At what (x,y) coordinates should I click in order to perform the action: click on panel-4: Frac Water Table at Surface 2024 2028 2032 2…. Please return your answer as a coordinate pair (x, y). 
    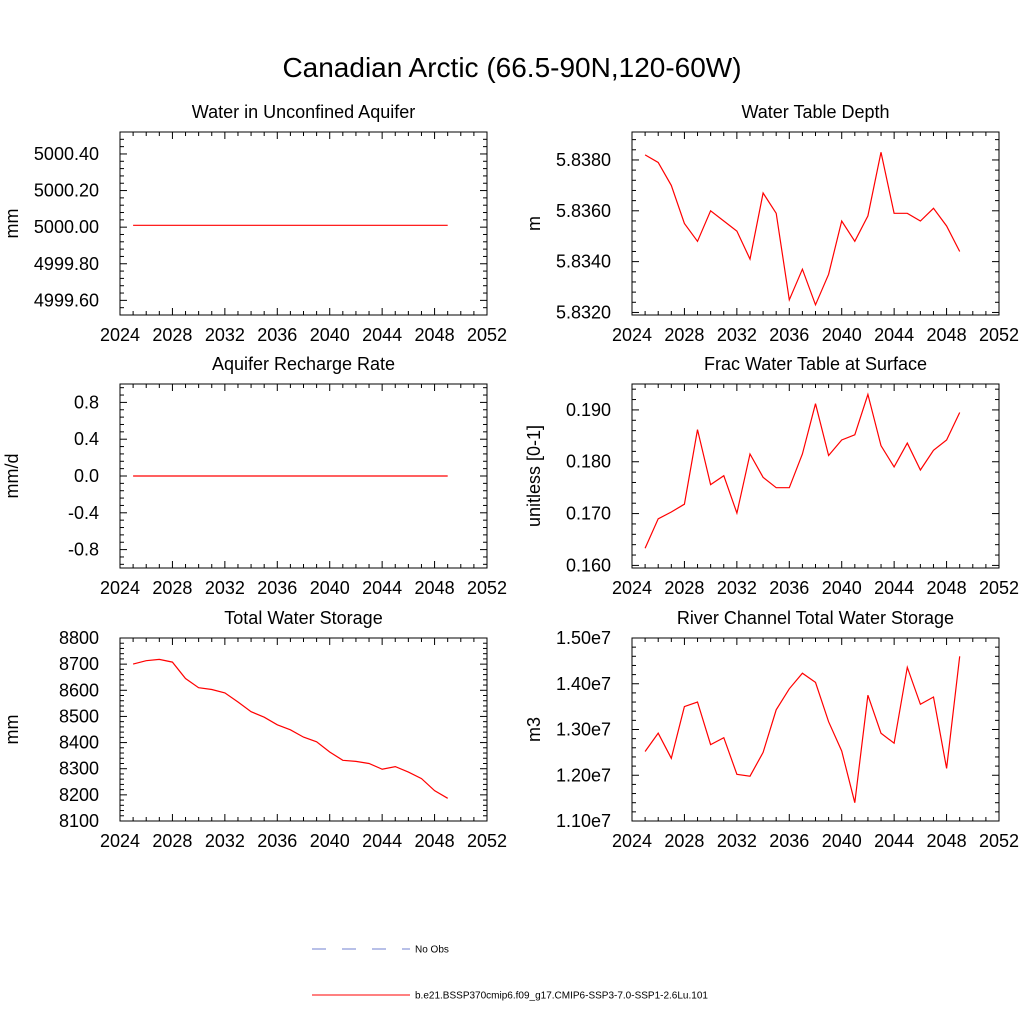
    Looking at the image, I should click on (771, 476).